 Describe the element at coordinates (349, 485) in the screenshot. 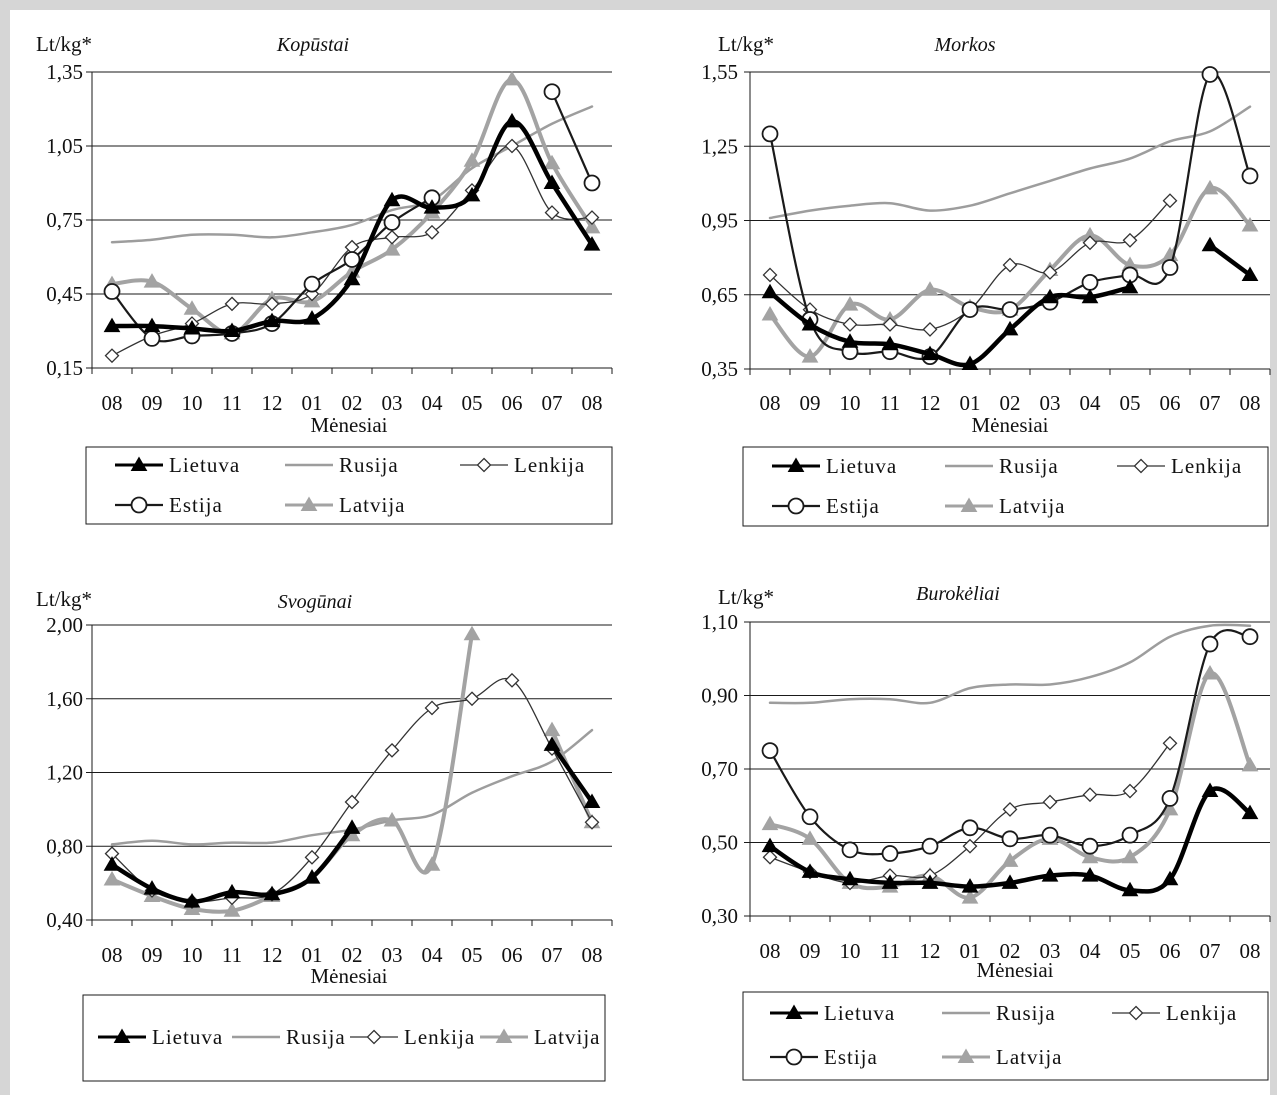

I see `legend: Lietuva Rusija Lenkija Estija Latvija` at that location.